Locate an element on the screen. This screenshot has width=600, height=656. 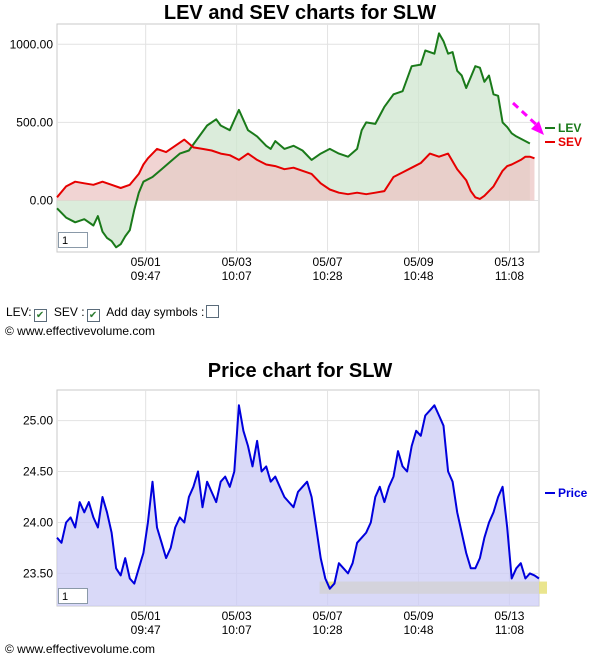
trend-arrowhead is located at coordinates (537, 128).